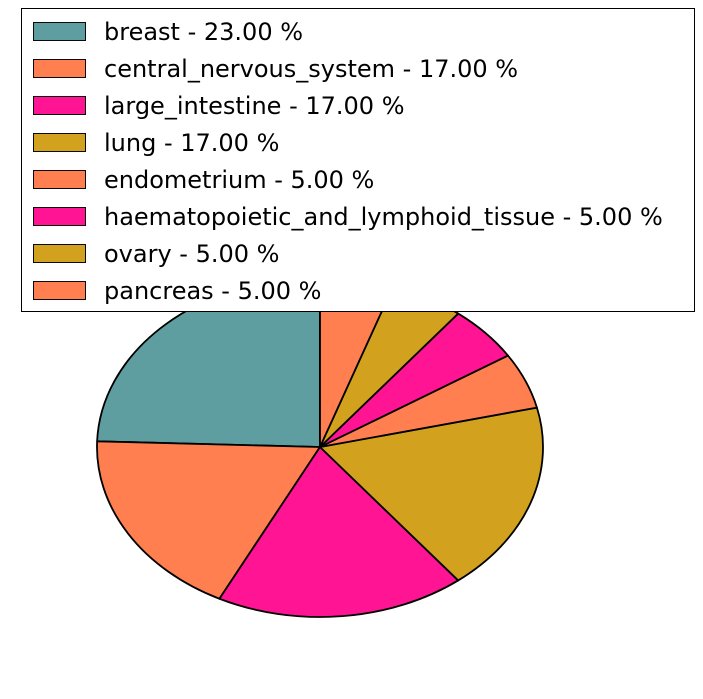 This screenshot has width=703, height=699. What do you see at coordinates (363, 290) in the screenshot?
I see `legend-item: pancreas - 5.00 %` at bounding box center [363, 290].